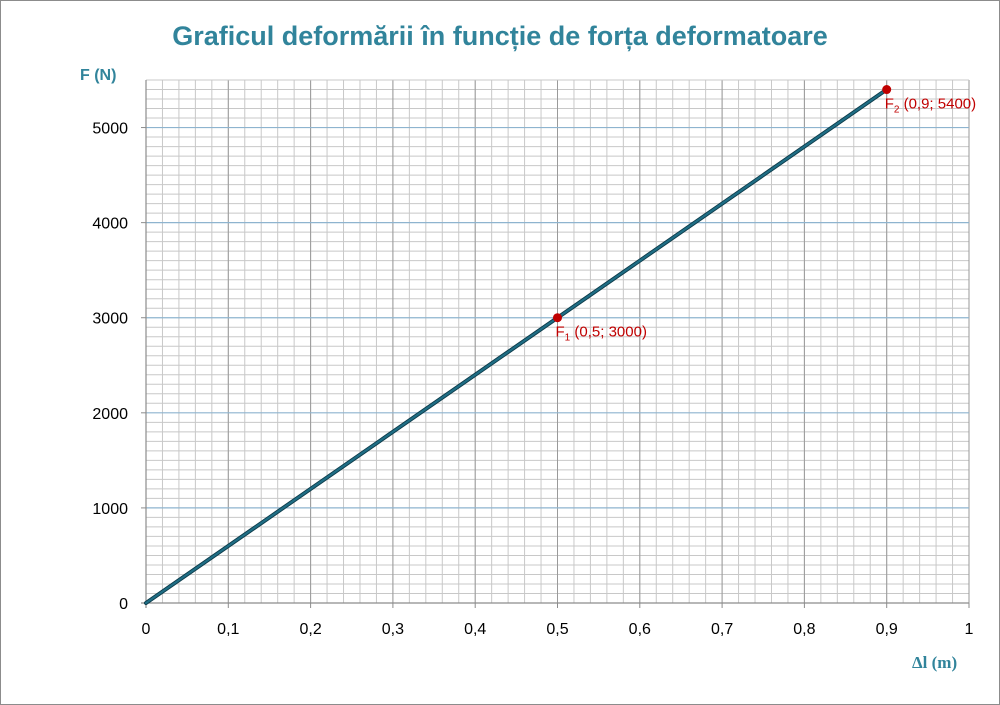  What do you see at coordinates (887, 90) in the screenshot?
I see `data-point-f2` at bounding box center [887, 90].